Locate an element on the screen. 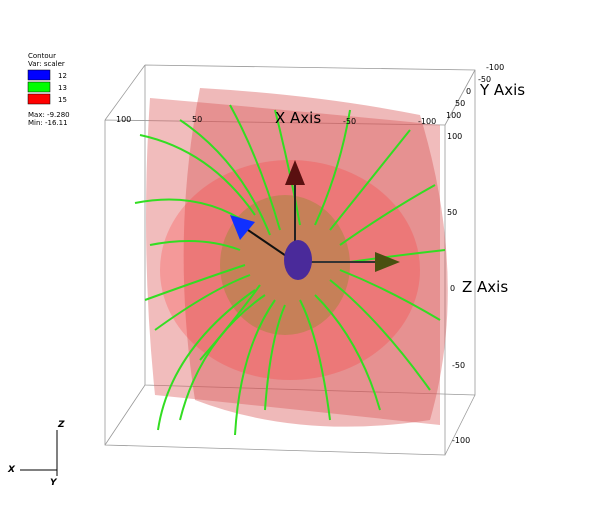  legend-title: Contour is located at coordinates (42, 56).